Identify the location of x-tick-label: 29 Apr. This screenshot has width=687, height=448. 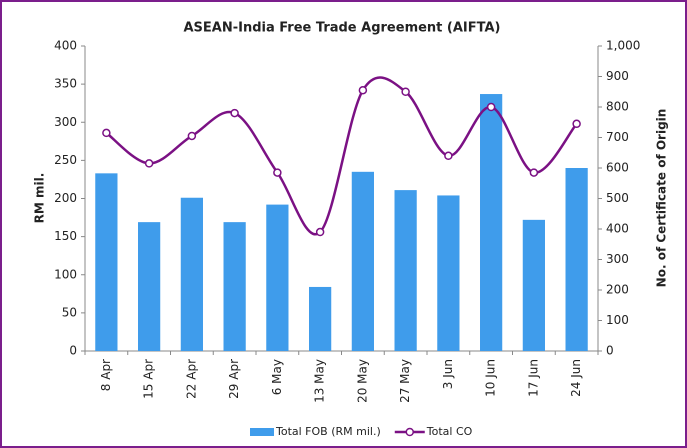
(234, 379).